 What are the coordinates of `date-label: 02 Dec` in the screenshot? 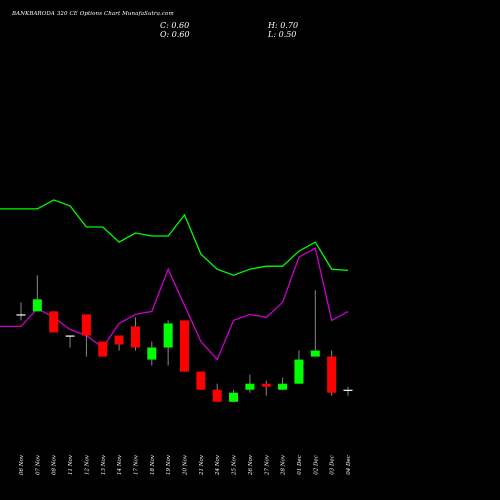 It's located at (316, 465).